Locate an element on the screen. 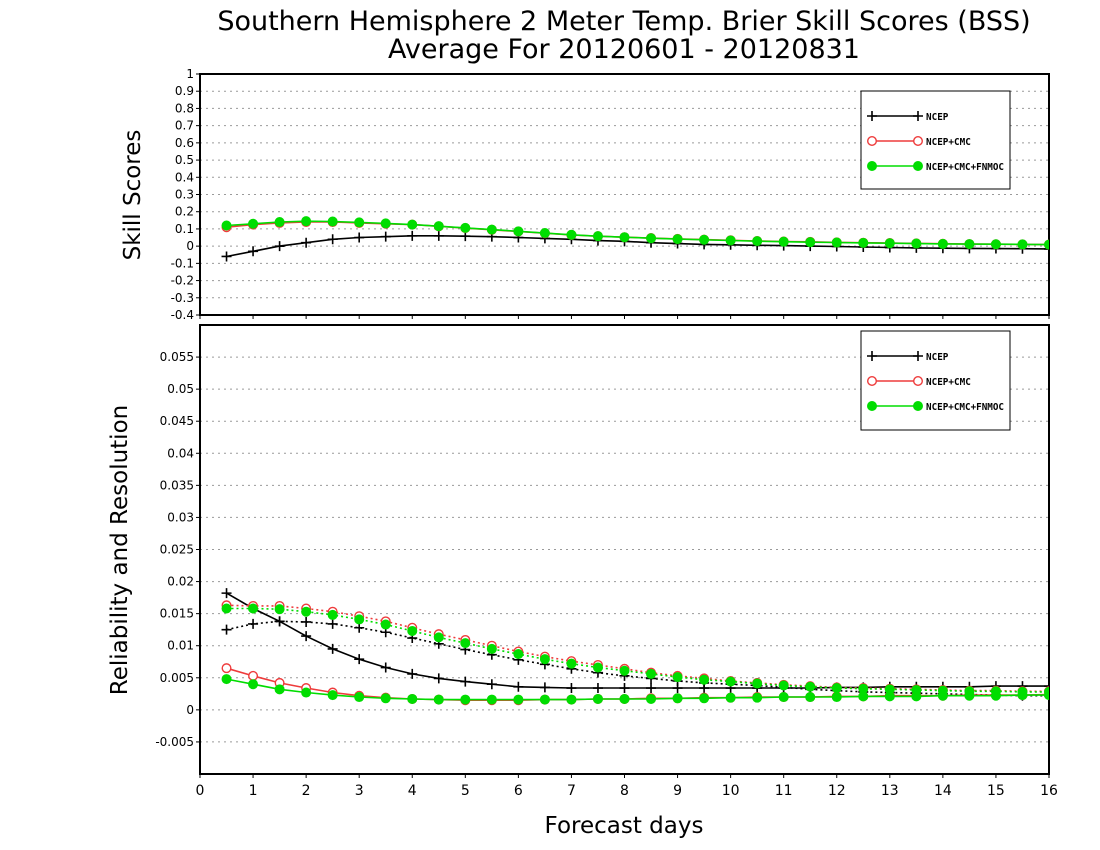  series-ncep-cmc-fnmoc-reliability is located at coordinates (635, 650).